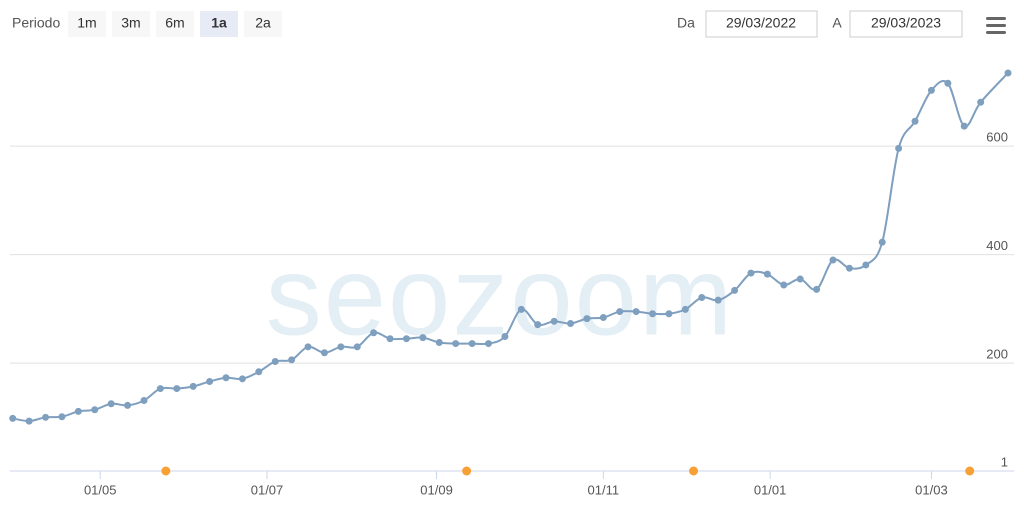 This screenshot has width=1024, height=517. I want to click on x-tick-label: 01/05, so click(100, 489).